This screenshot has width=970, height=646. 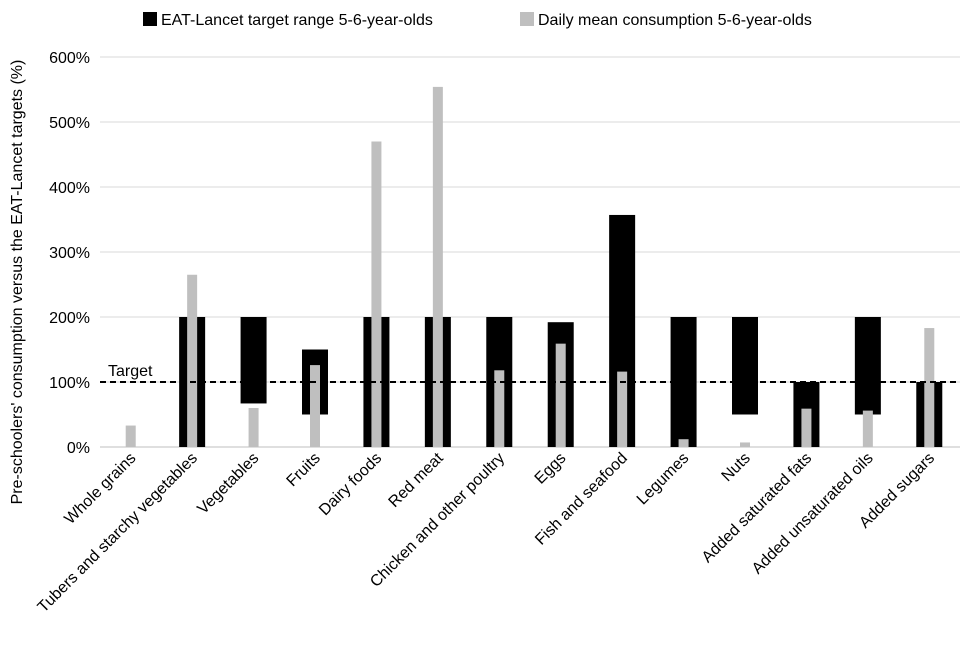 I want to click on y-tick-label: 0%, so click(x=78, y=448).